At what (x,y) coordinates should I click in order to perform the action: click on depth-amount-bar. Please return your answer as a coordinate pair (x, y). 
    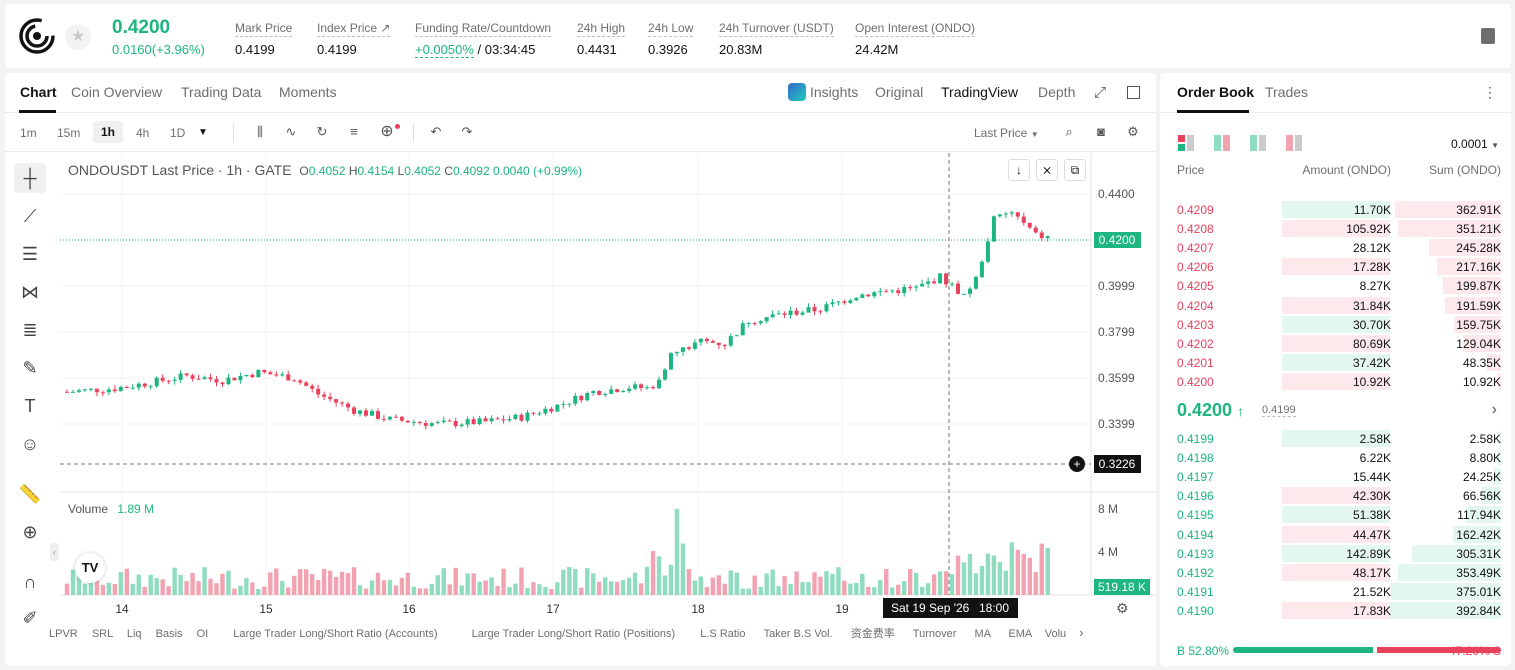
    Looking at the image, I should click on (1336, 438).